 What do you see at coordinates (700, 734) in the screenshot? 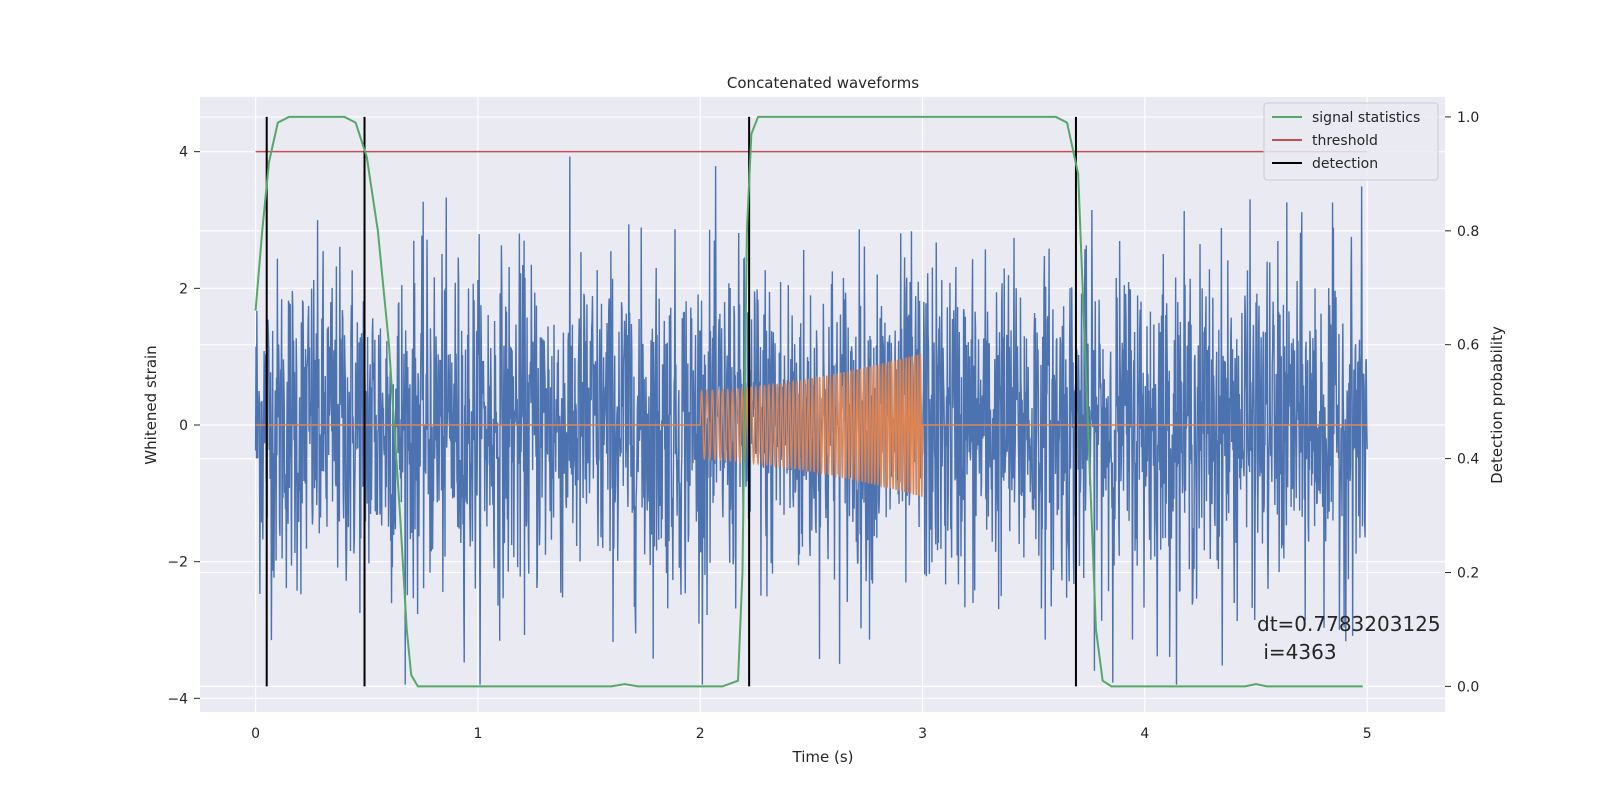
I see `x-tick-label: 2` at bounding box center [700, 734].